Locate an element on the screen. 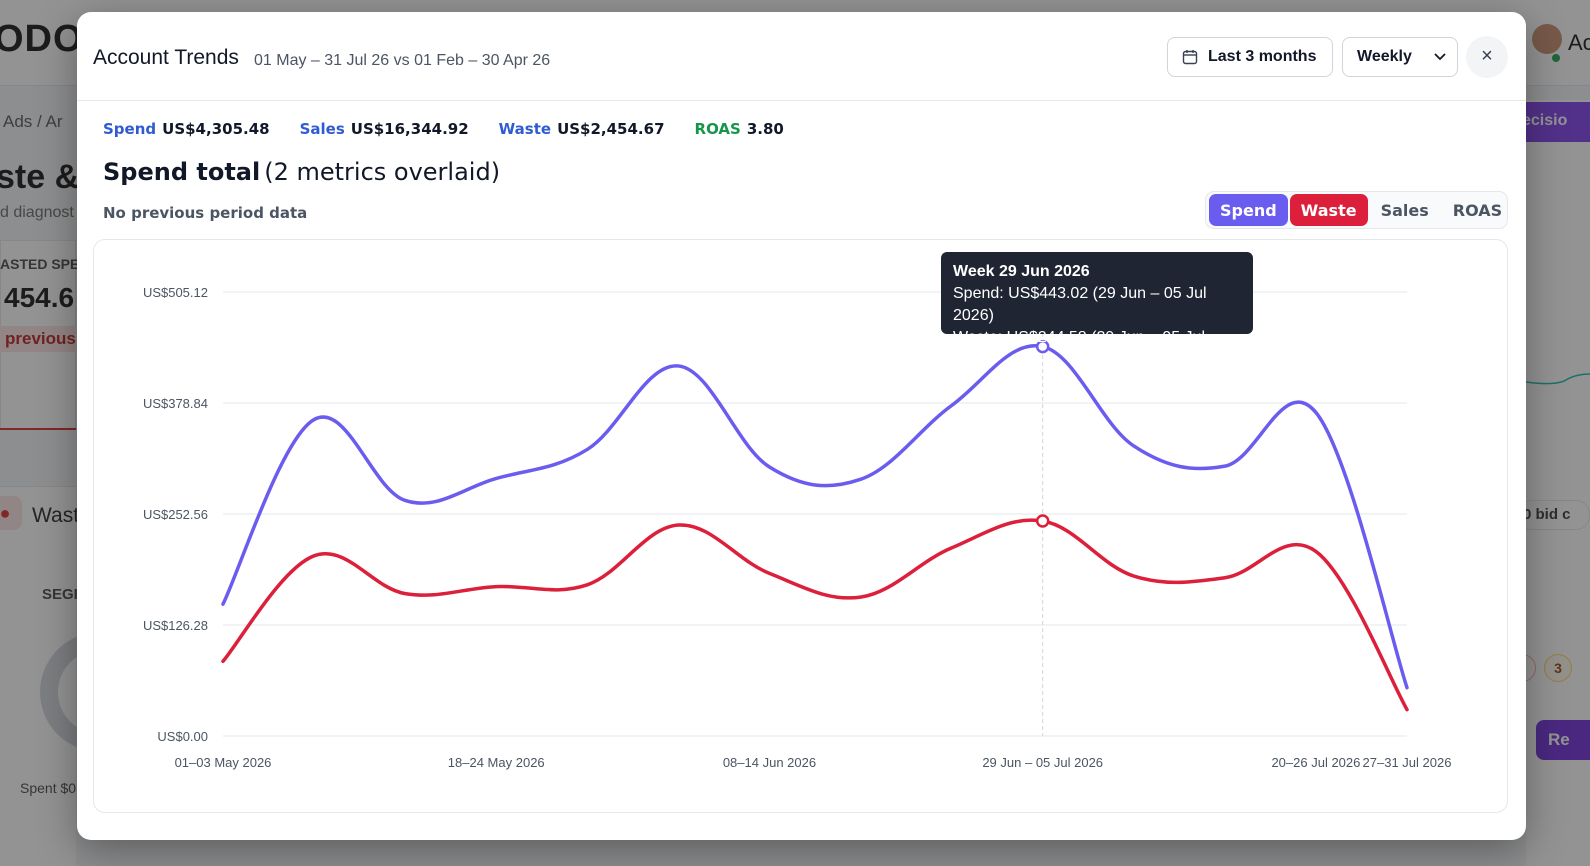  summary-waste-label: Waste is located at coordinates (525, 129).